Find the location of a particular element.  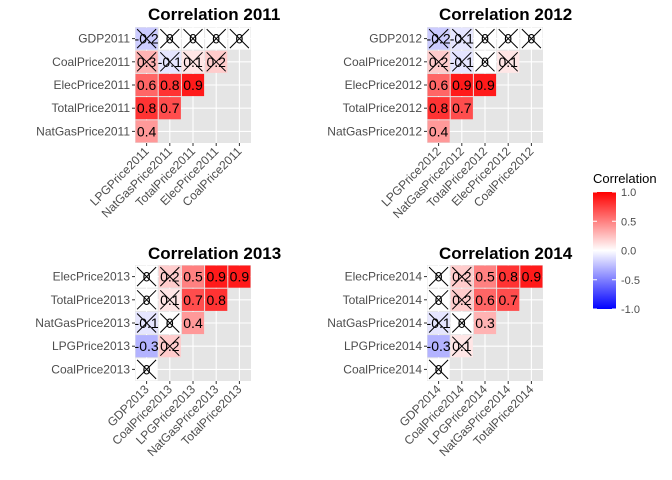

cell-value-label: 0.5 is located at coordinates (485, 277).